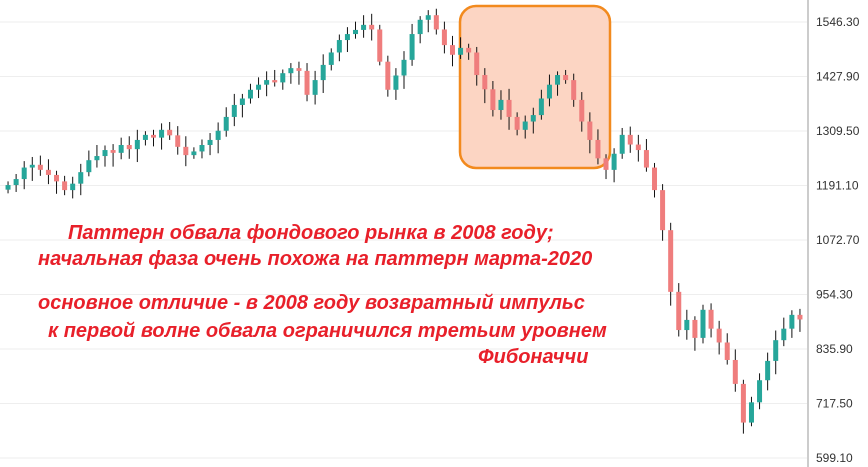 The height and width of the screenshot is (467, 868). What do you see at coordinates (834, 403) in the screenshot?
I see `y-tick-label: 717.50` at bounding box center [834, 403].